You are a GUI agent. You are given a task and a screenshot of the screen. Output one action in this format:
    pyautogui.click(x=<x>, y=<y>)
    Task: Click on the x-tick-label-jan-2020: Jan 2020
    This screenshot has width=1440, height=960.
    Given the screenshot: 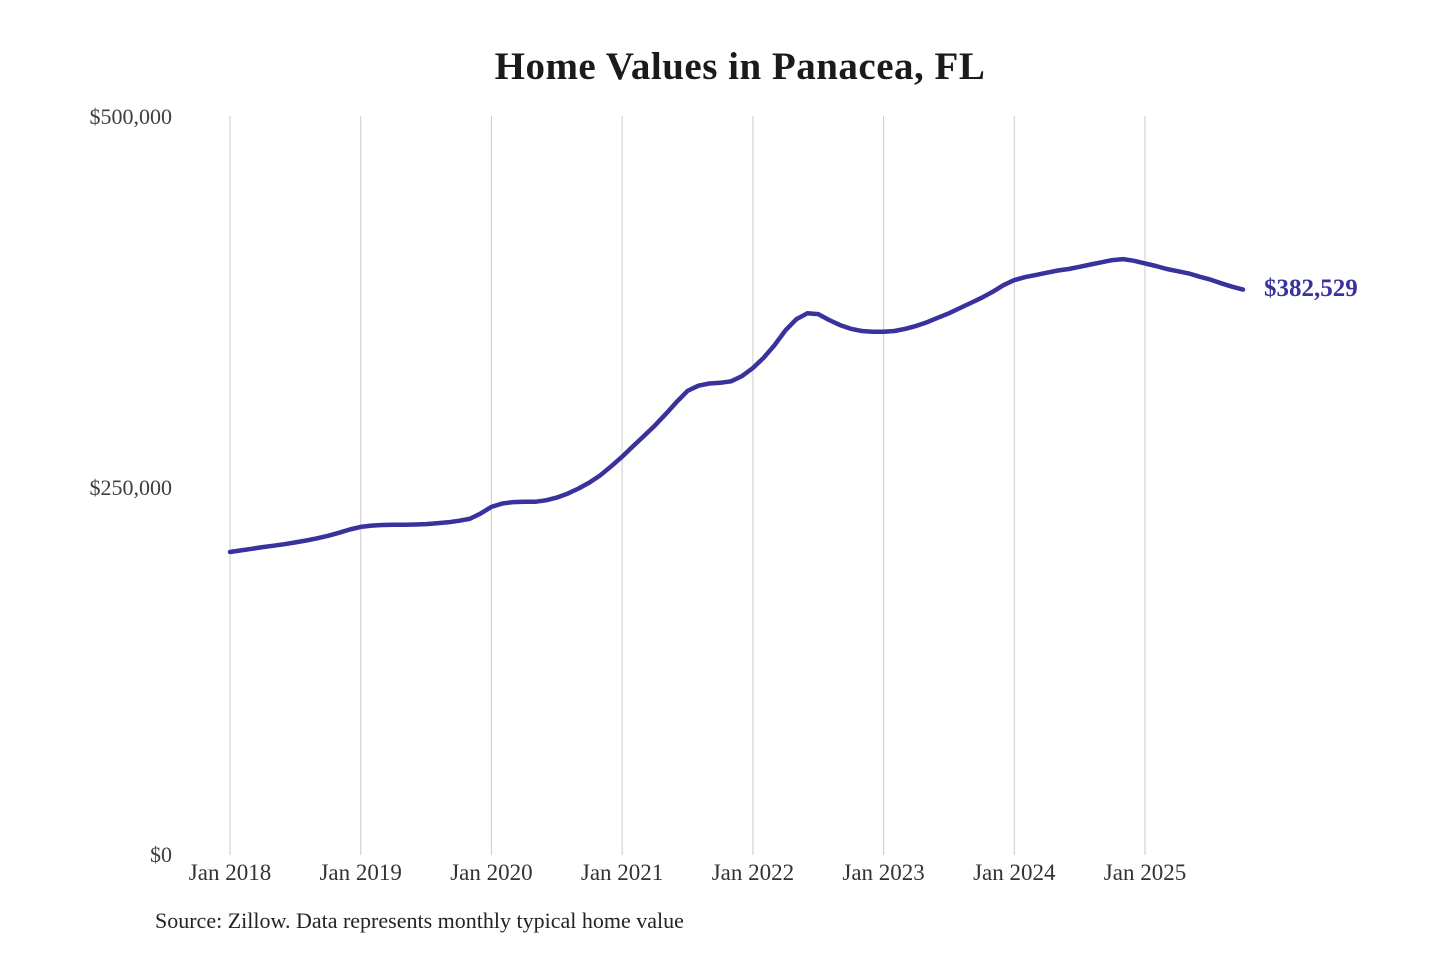 What is the action you would take?
    pyautogui.click(x=491, y=872)
    